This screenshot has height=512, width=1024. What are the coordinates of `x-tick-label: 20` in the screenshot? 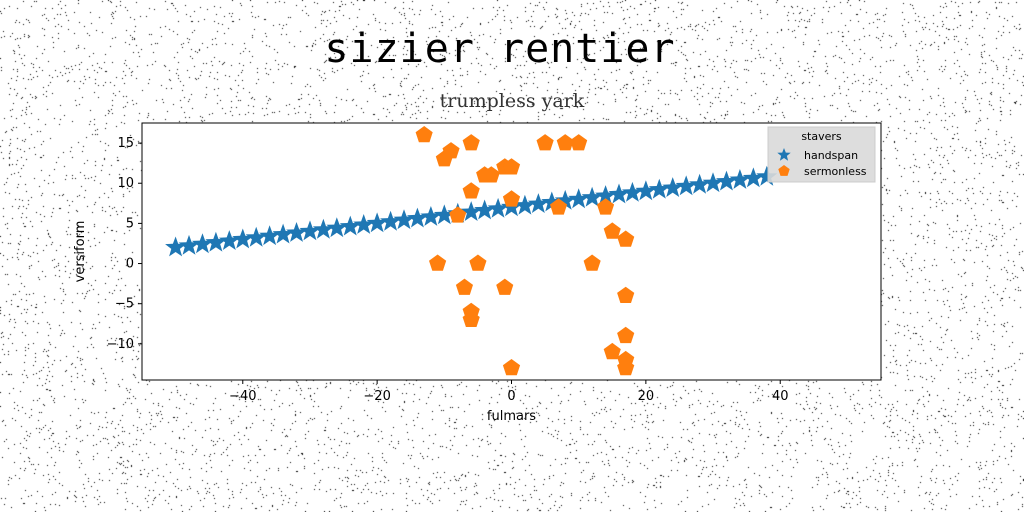 It's located at (646, 396).